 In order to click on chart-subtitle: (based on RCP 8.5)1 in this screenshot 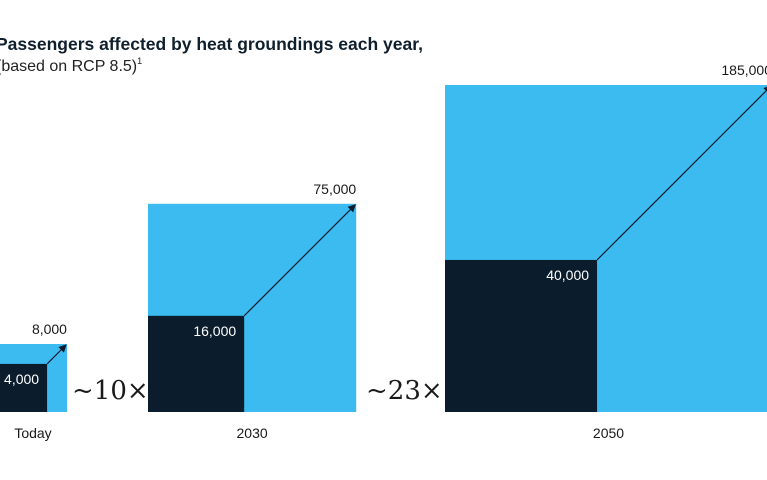, I will do `click(71, 66)`.